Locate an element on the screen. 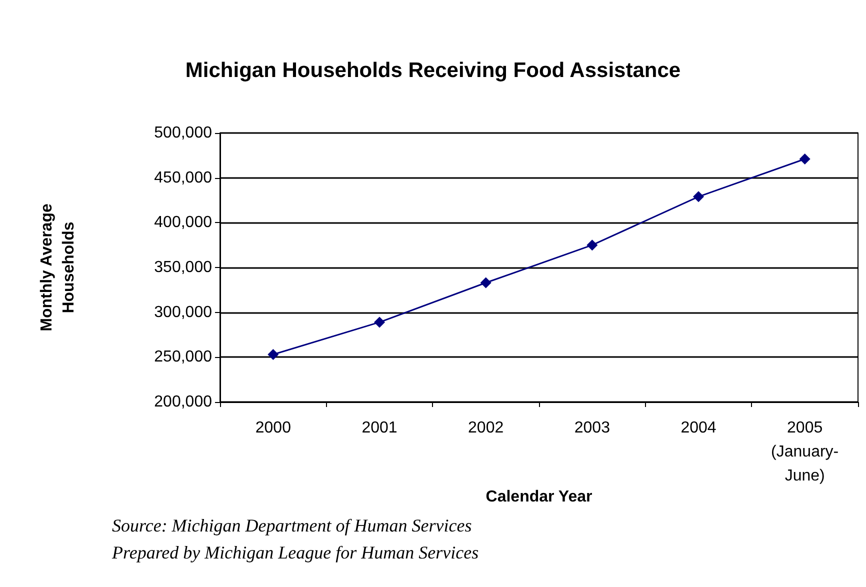 Image resolution: width=866 pixels, height=587 pixels. y-tick-label: 350,000 is located at coordinates (183, 267).